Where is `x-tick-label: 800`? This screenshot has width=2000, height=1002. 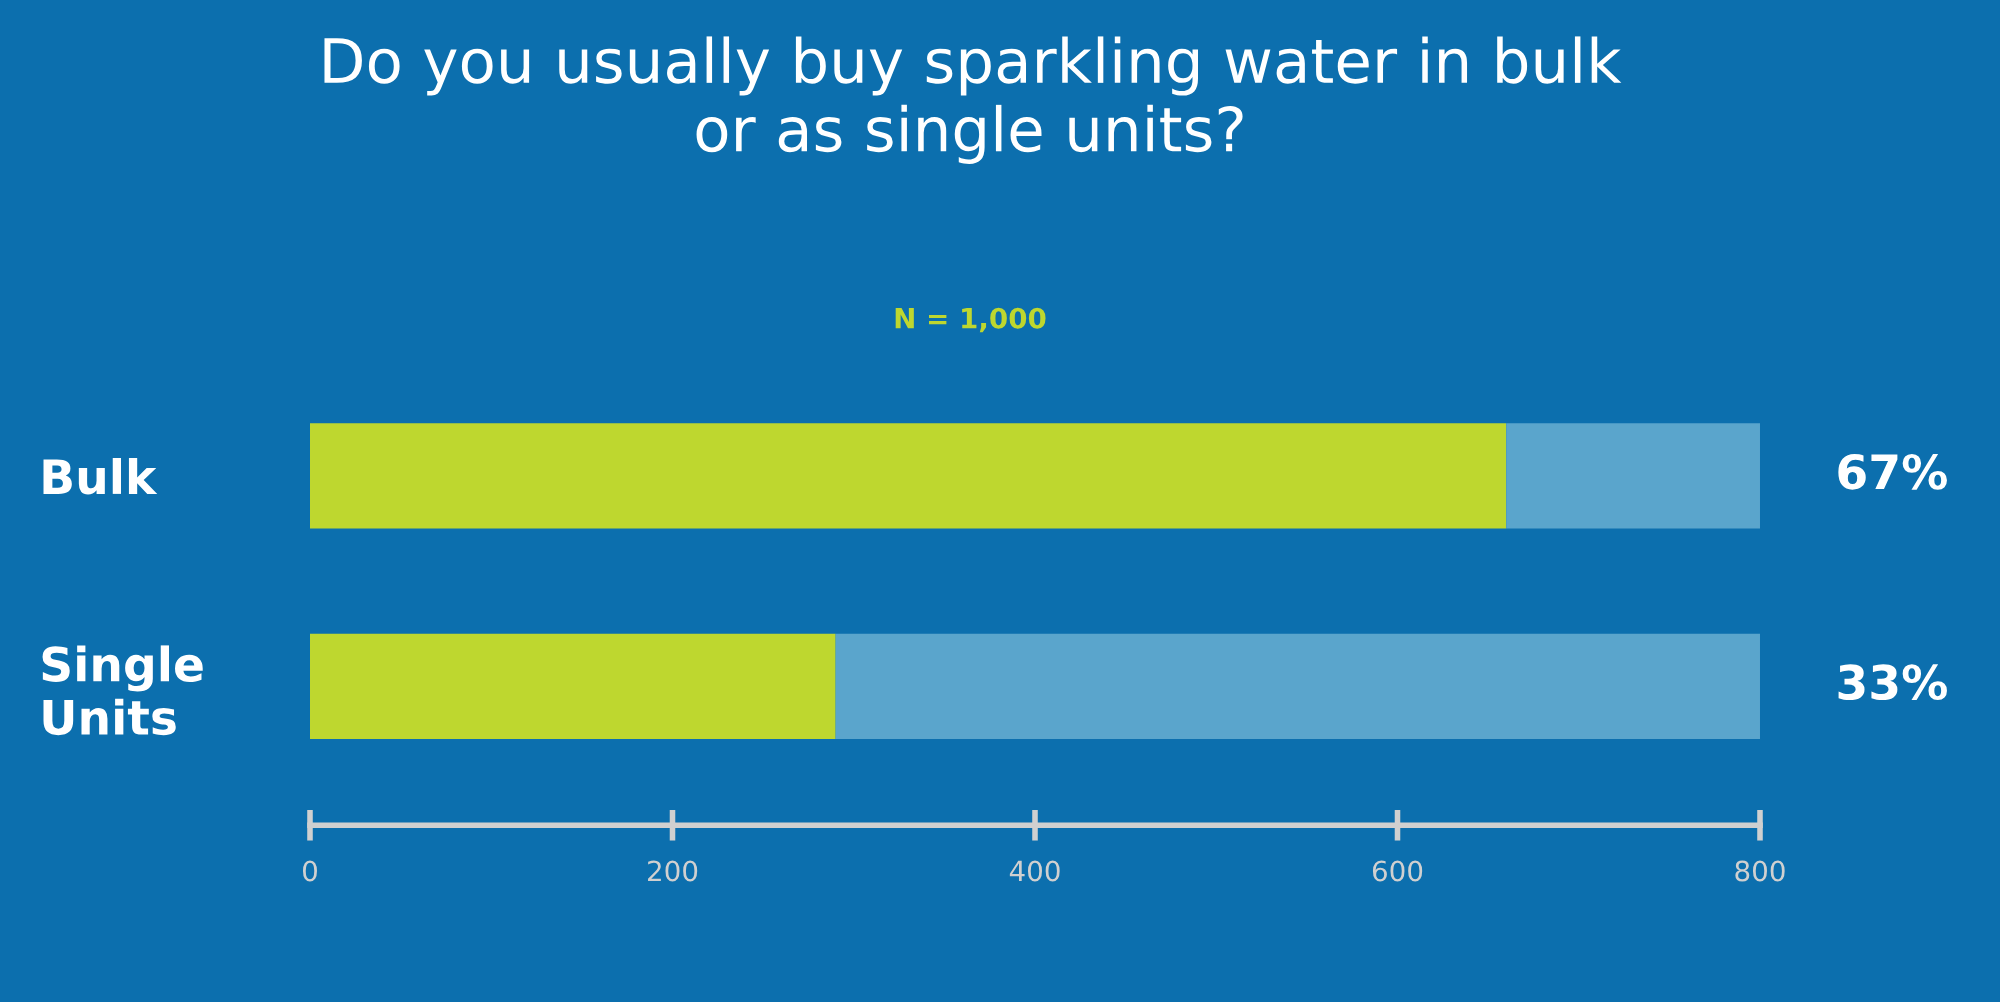
x-tick-label: 800 is located at coordinates (1760, 871).